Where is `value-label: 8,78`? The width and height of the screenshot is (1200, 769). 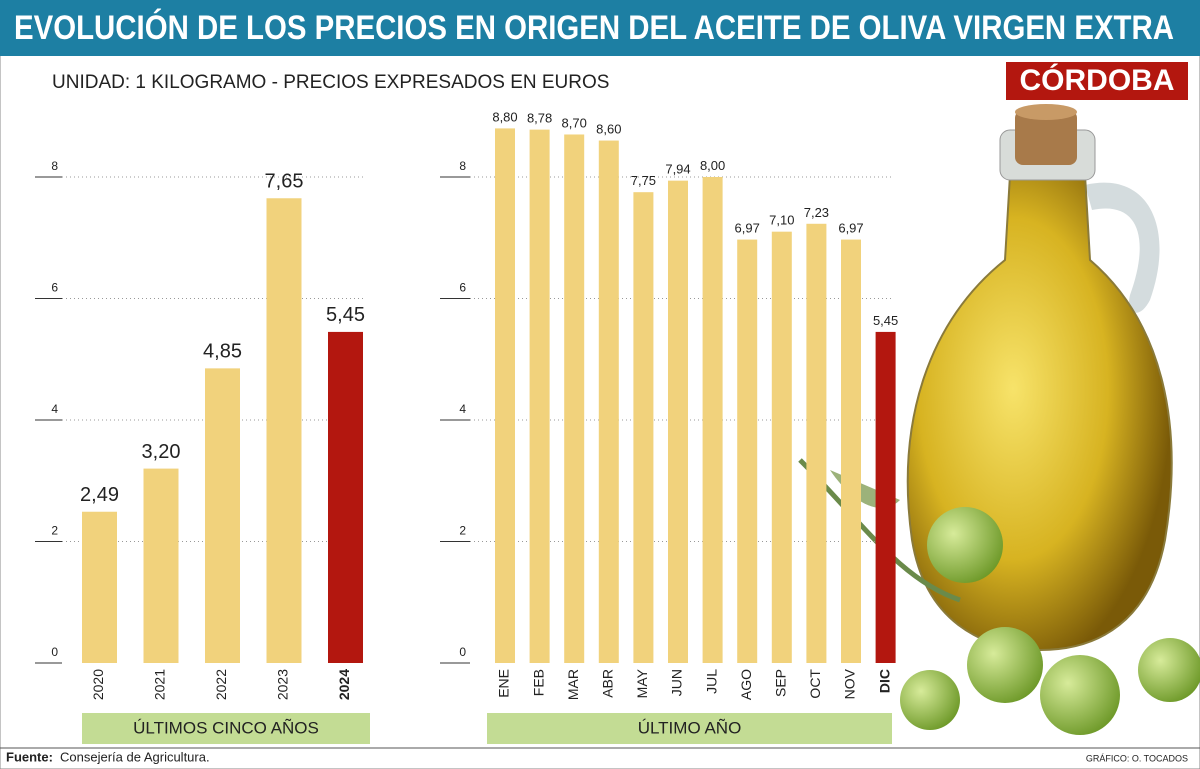
value-label: 8,78 is located at coordinates (539, 118).